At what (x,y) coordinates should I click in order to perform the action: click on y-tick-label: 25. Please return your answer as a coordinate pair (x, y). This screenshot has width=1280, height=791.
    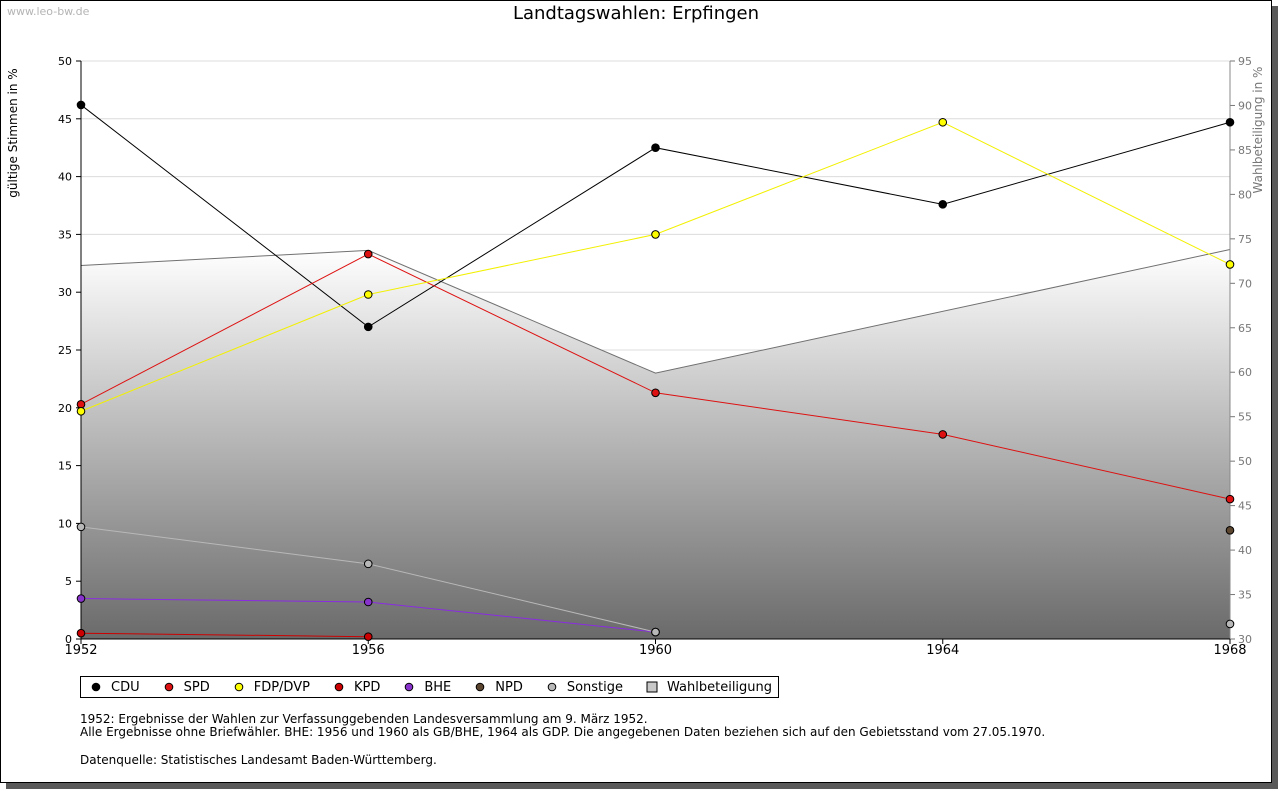
    Looking at the image, I should click on (65, 350).